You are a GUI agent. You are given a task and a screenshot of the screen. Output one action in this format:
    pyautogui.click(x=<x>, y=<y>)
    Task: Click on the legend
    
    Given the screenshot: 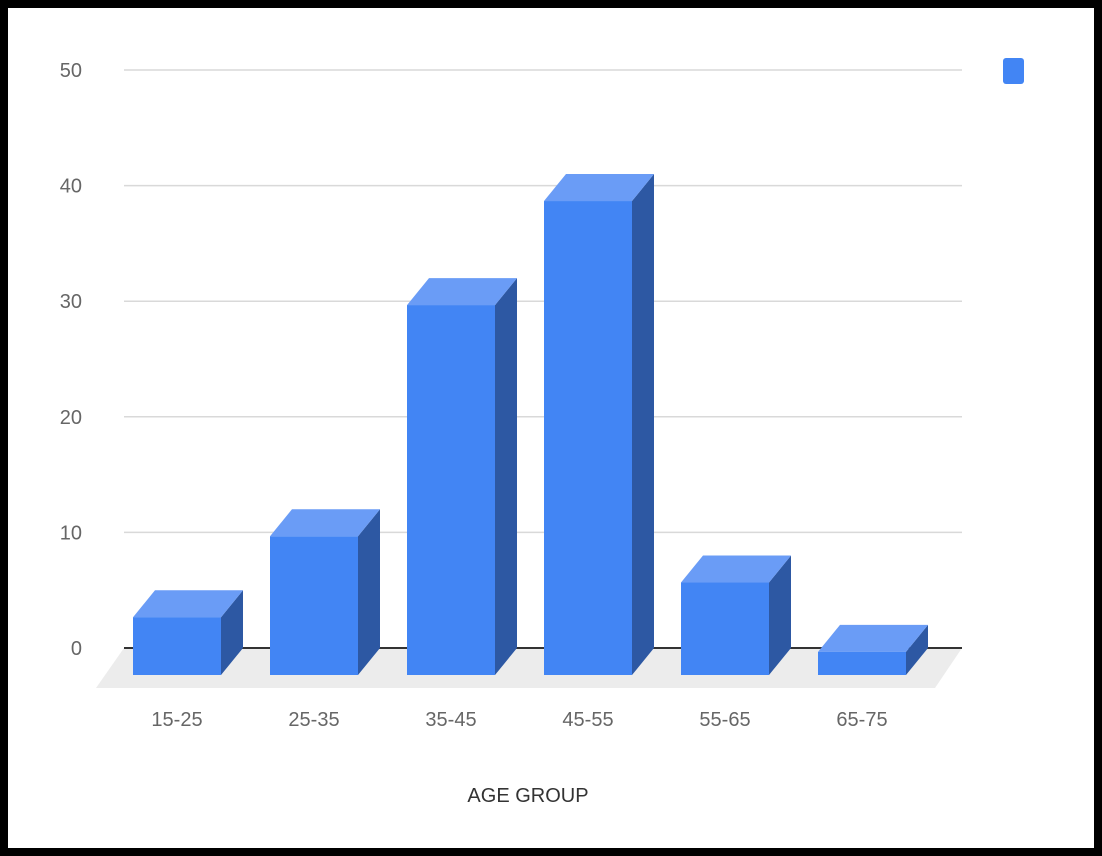 What is the action you would take?
    pyautogui.click(x=1013, y=71)
    